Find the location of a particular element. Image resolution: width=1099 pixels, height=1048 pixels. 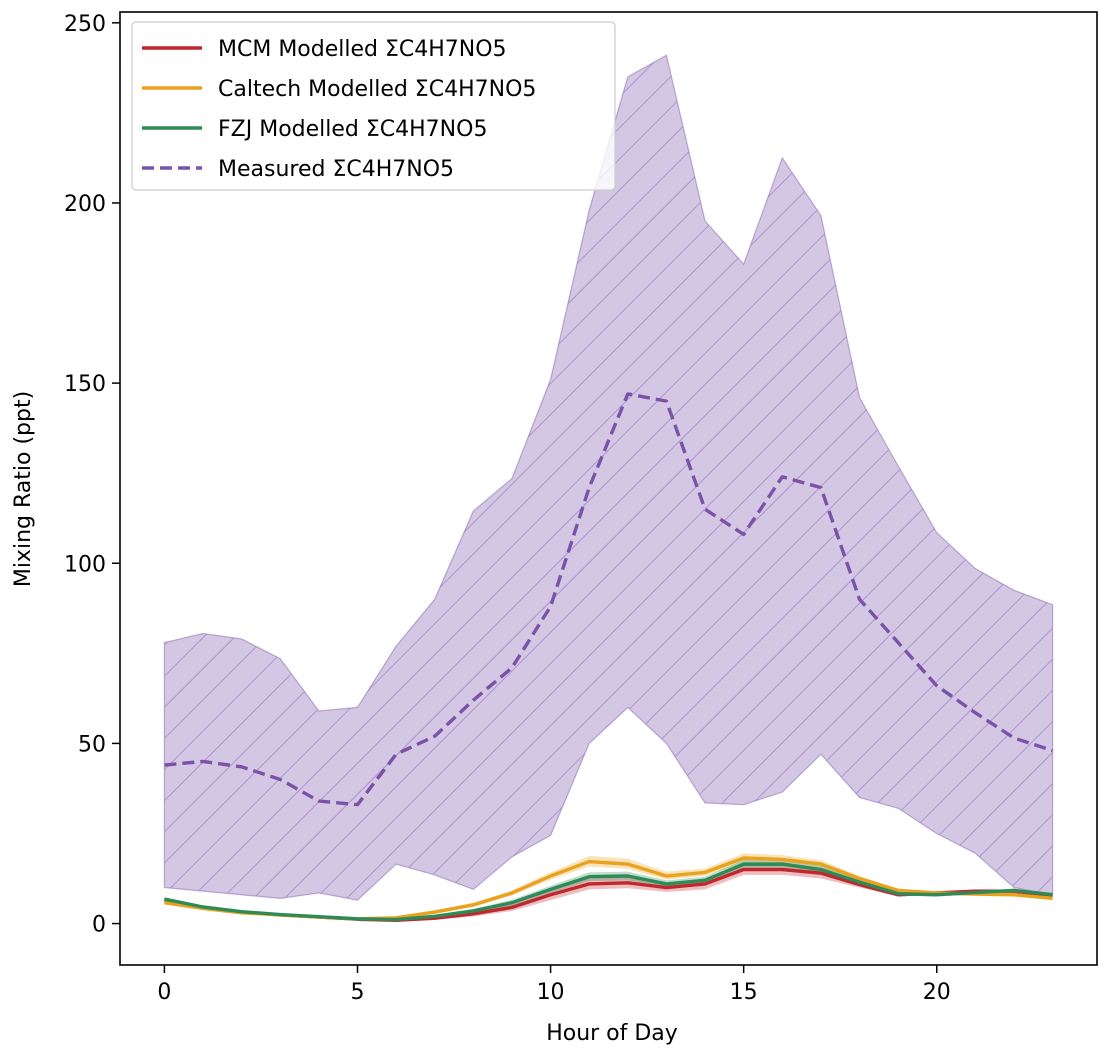

y-tick-label: 250 is located at coordinates (85, 24).